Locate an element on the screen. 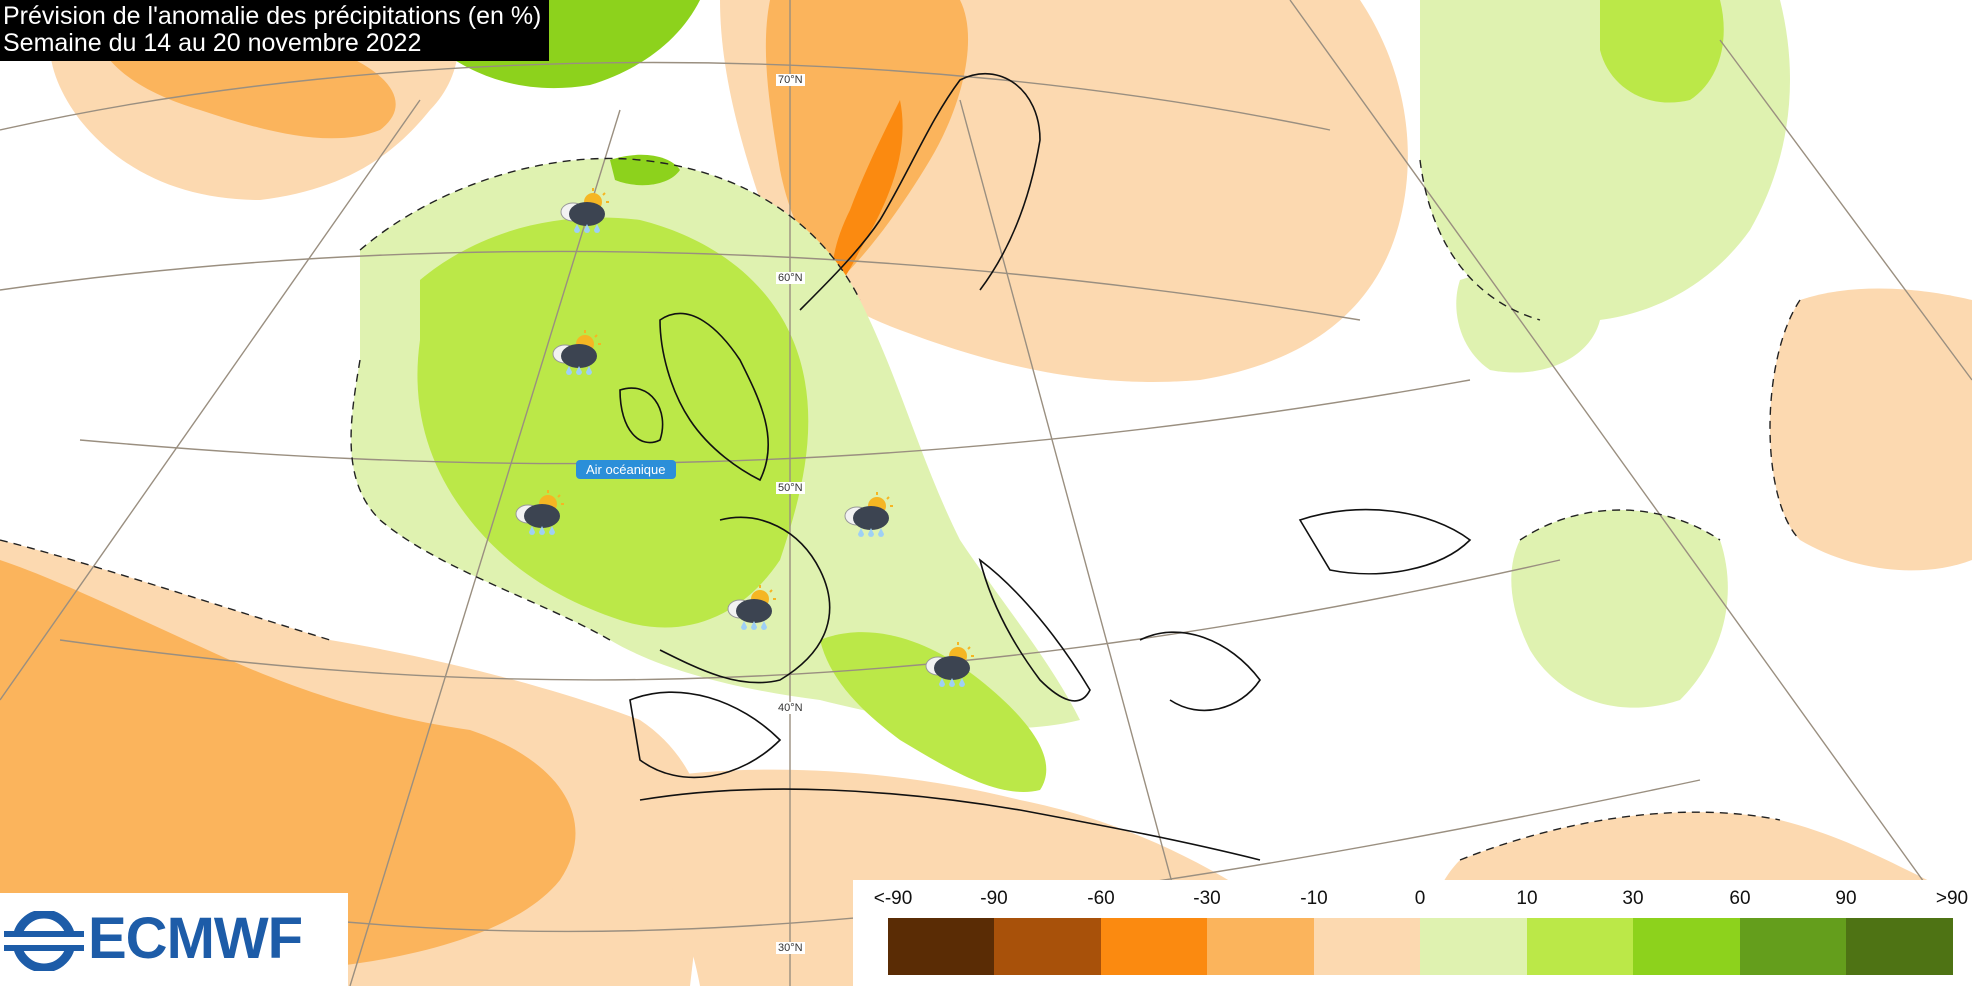 Image resolution: width=1972 pixels, height=986 pixels. anomaly-zone-atlantic-very-dry is located at coordinates (288, 773).